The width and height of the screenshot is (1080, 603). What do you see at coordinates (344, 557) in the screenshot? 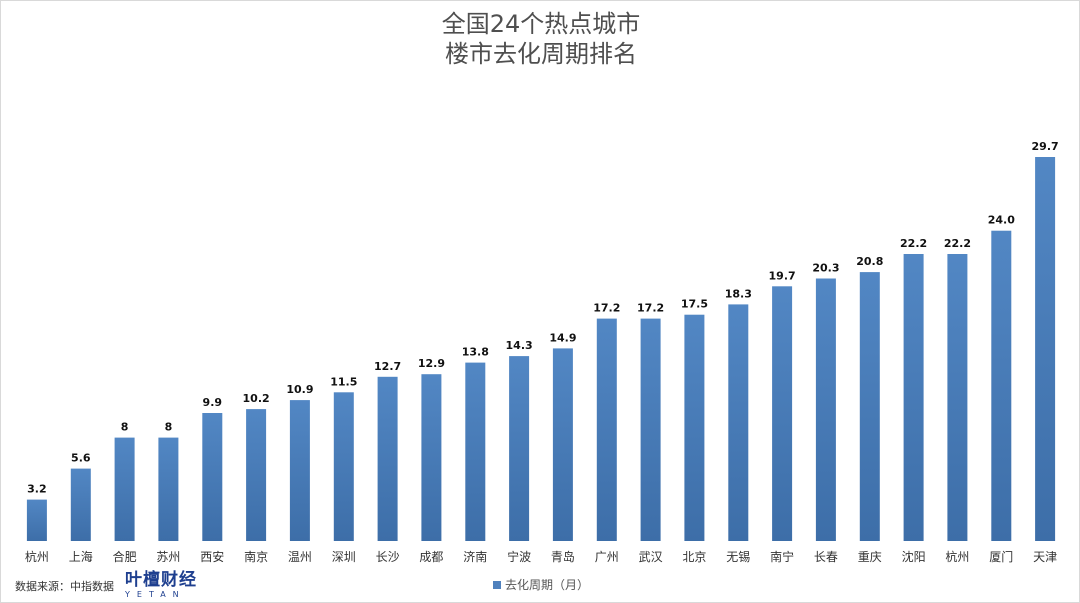
I see `category-label-8: 深圳` at bounding box center [344, 557].